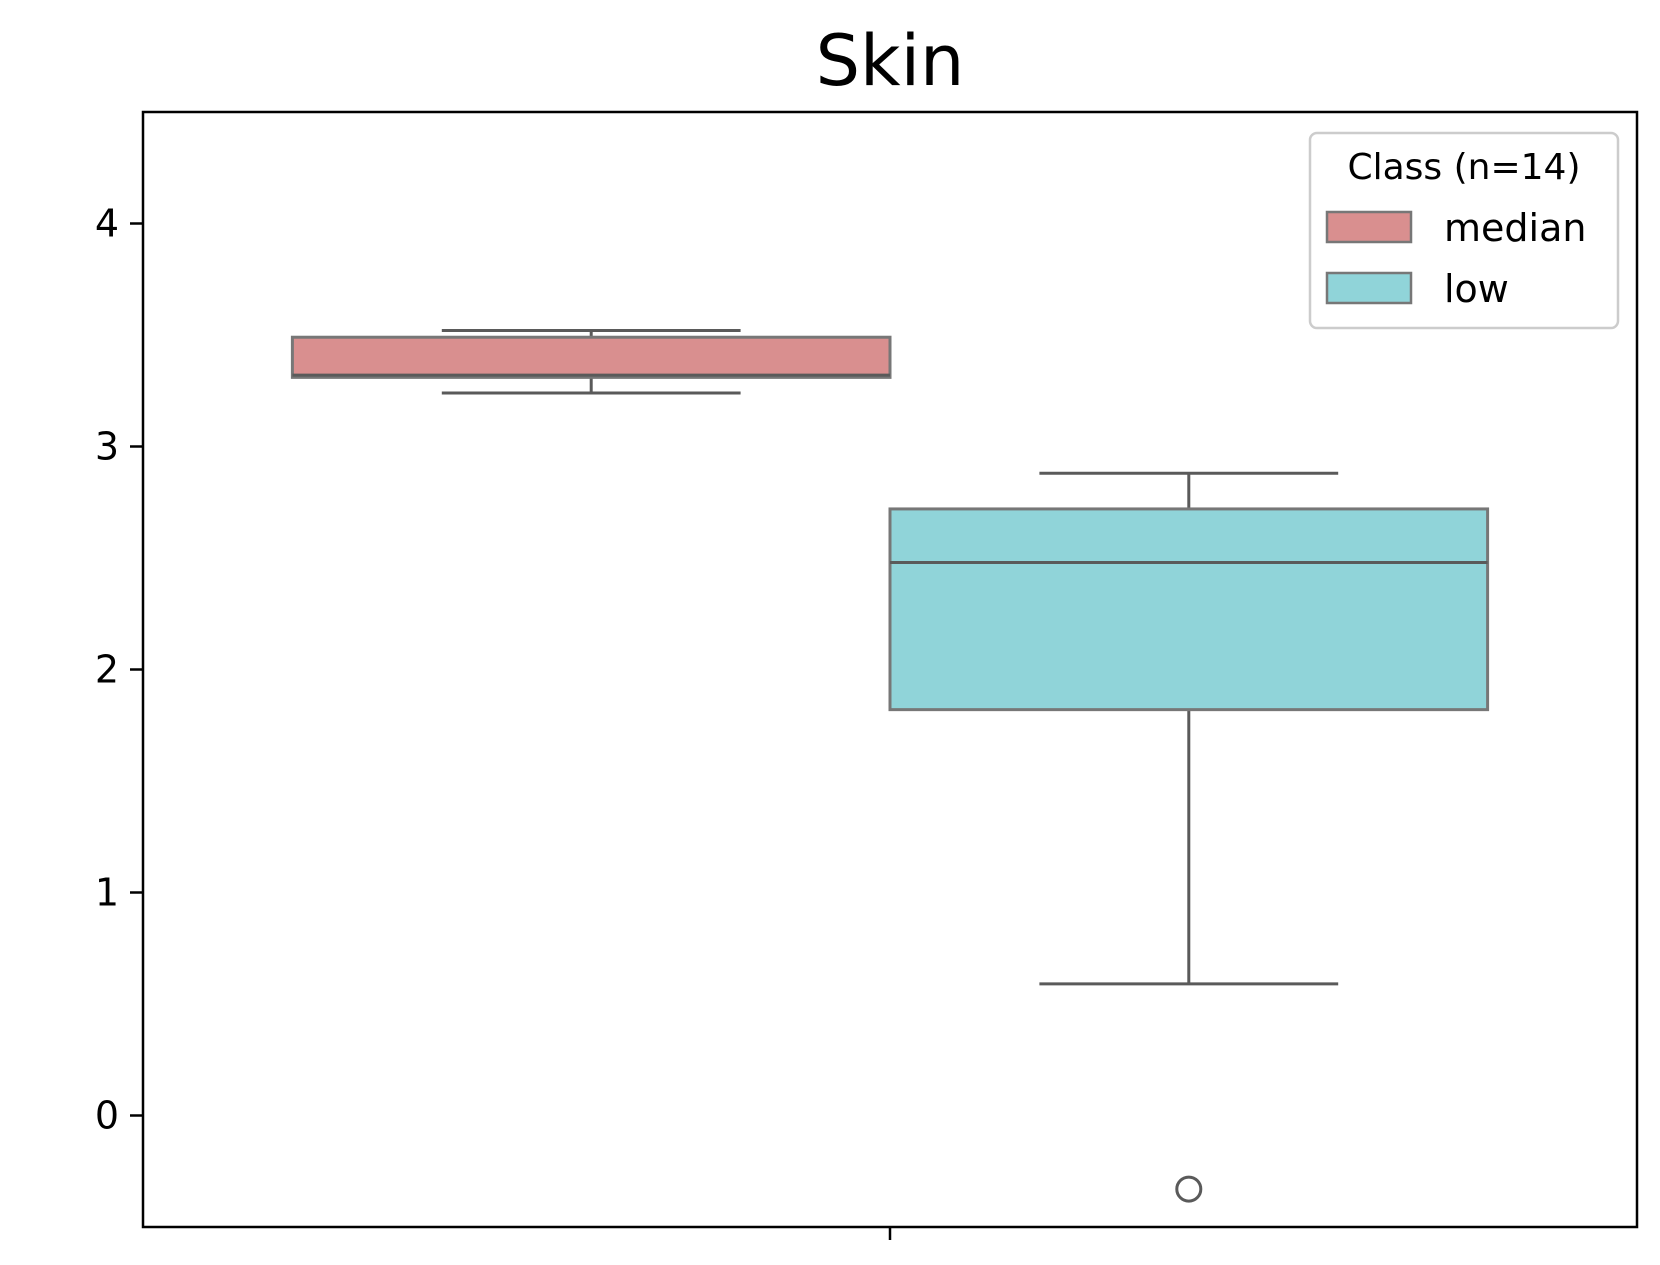  I want to click on chart-title: Skin, so click(890, 61).